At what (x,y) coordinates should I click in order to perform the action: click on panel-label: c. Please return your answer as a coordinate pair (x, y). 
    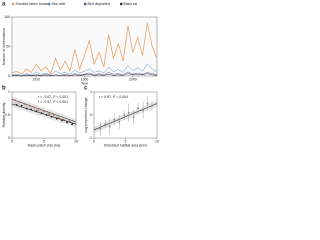
    Looking at the image, I should click on (86, 89).